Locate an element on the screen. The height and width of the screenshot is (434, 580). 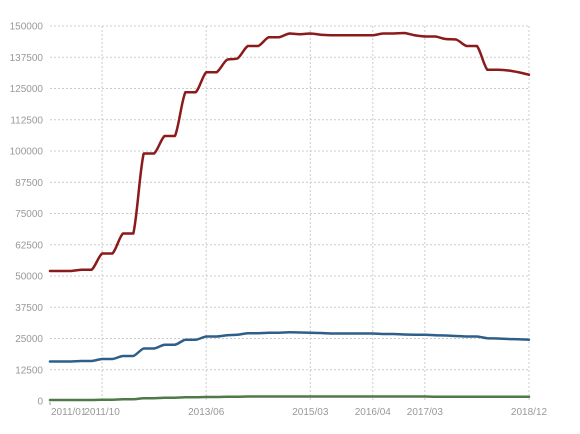
y-tick-label: 0 is located at coordinates (40, 402).